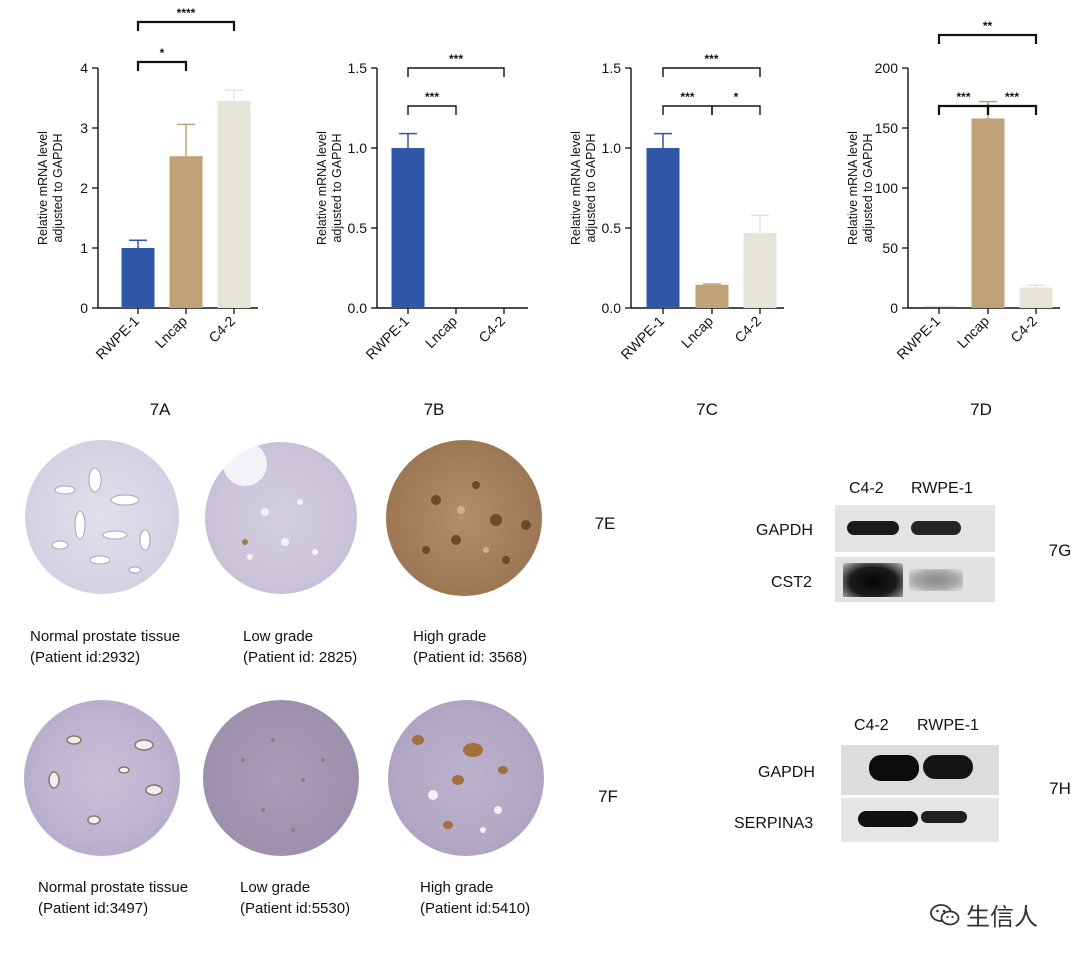  I want to click on ihc-image-normal-e, so click(102, 517).